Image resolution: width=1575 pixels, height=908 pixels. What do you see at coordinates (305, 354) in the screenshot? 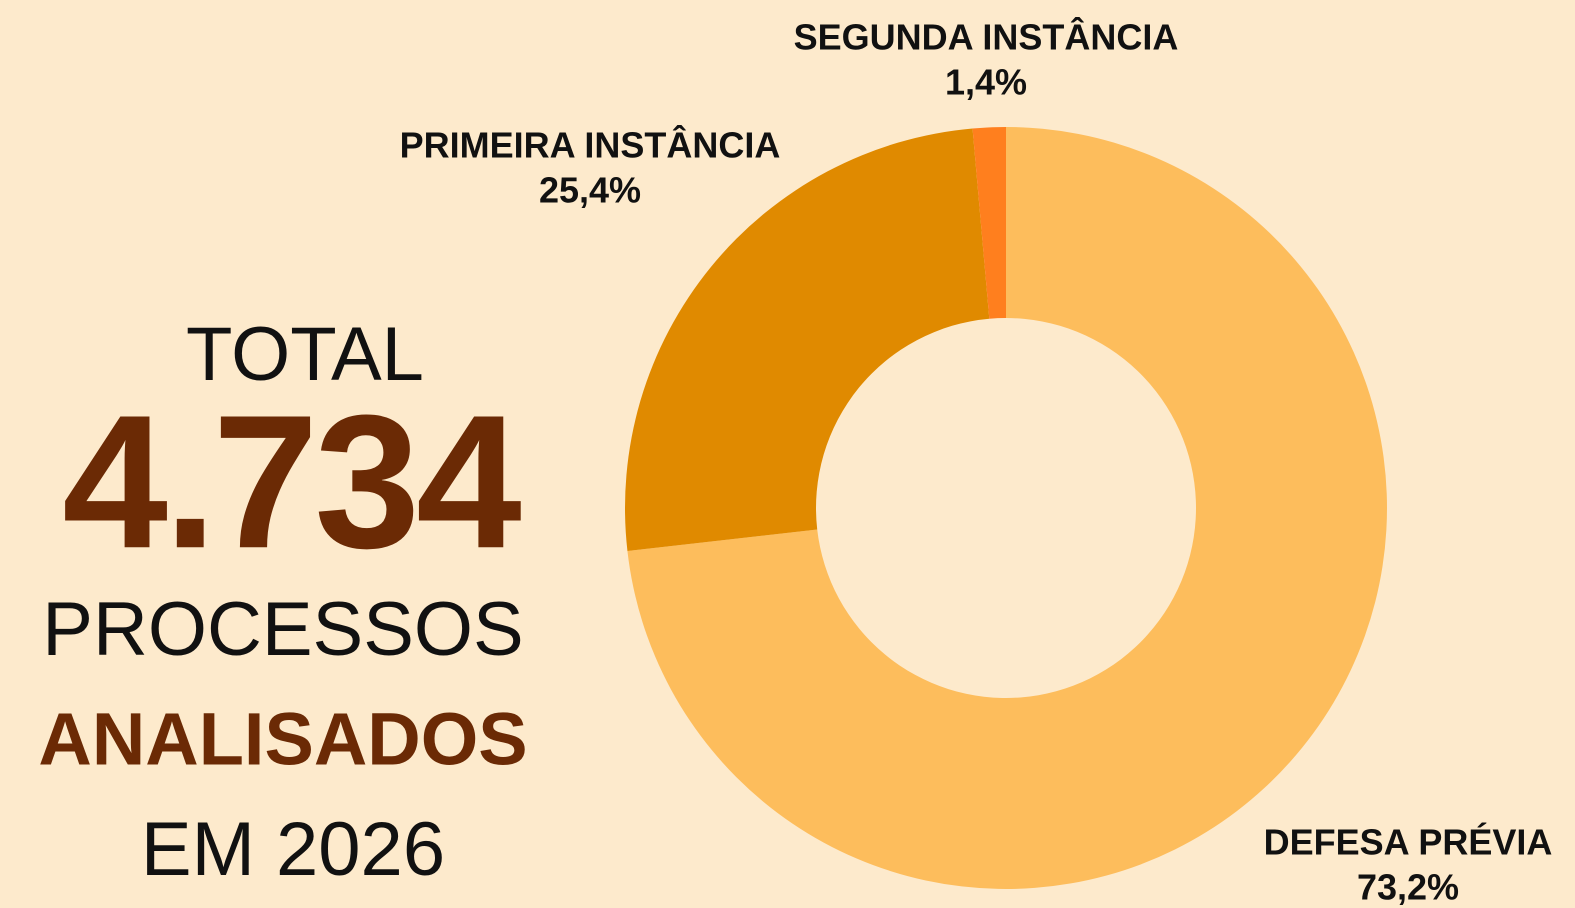
I see `annotation-total: TOTAL` at bounding box center [305, 354].